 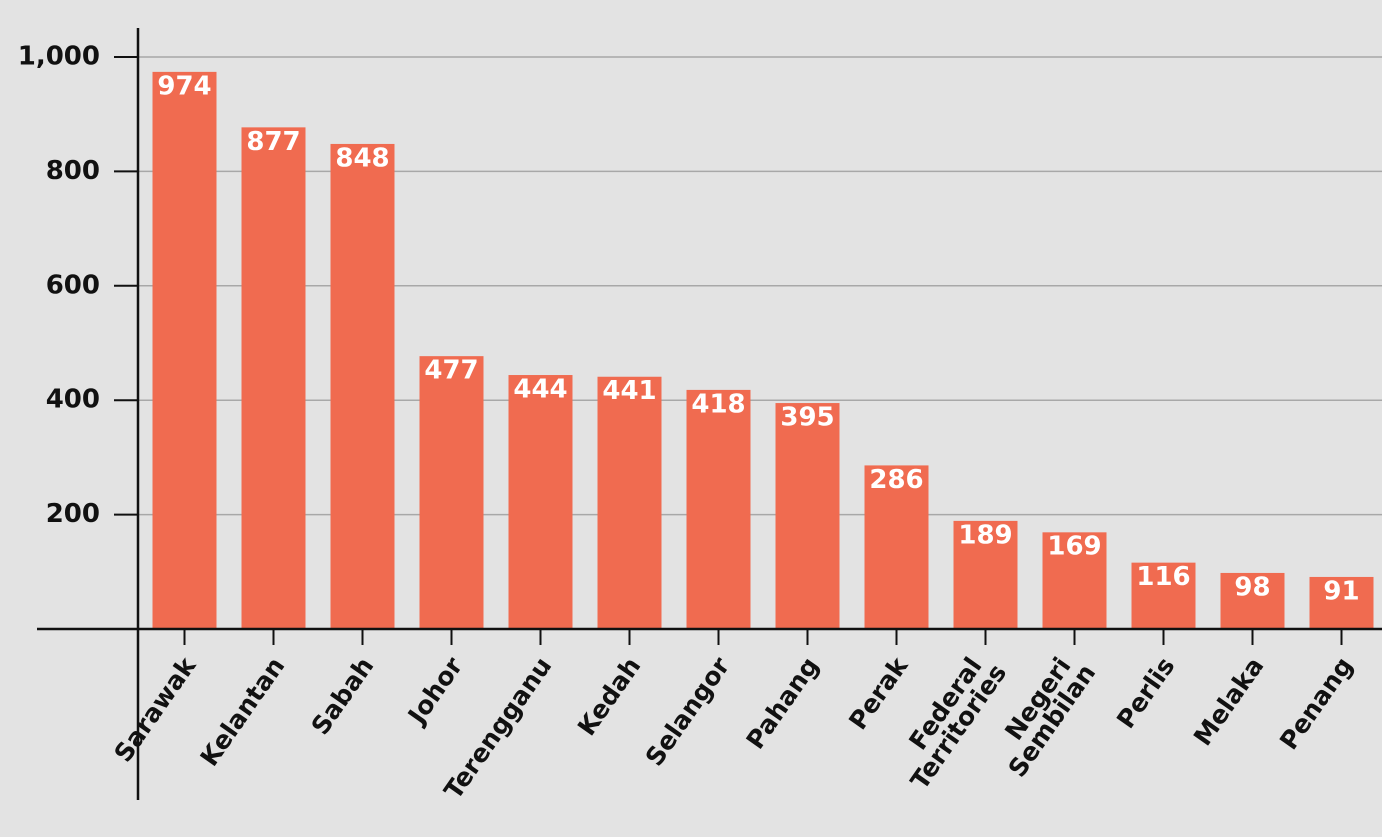 I want to click on x-tick-label: Sabah, so click(x=342, y=696).